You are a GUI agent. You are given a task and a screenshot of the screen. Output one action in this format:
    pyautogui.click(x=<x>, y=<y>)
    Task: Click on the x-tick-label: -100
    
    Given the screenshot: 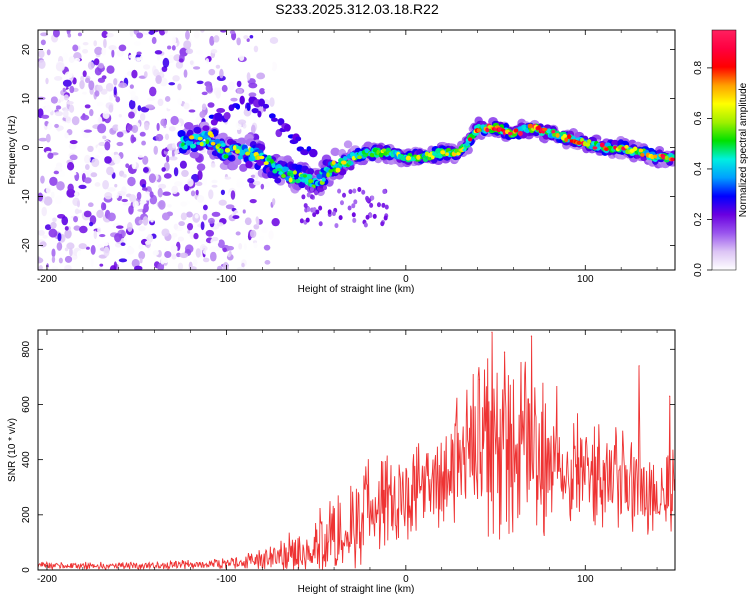 What is the action you would take?
    pyautogui.click(x=226, y=579)
    